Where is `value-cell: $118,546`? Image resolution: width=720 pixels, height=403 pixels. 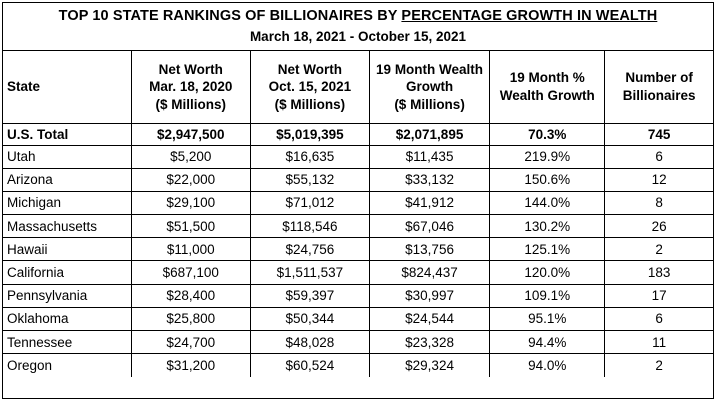
value-cell: $118,546 is located at coordinates (310, 226).